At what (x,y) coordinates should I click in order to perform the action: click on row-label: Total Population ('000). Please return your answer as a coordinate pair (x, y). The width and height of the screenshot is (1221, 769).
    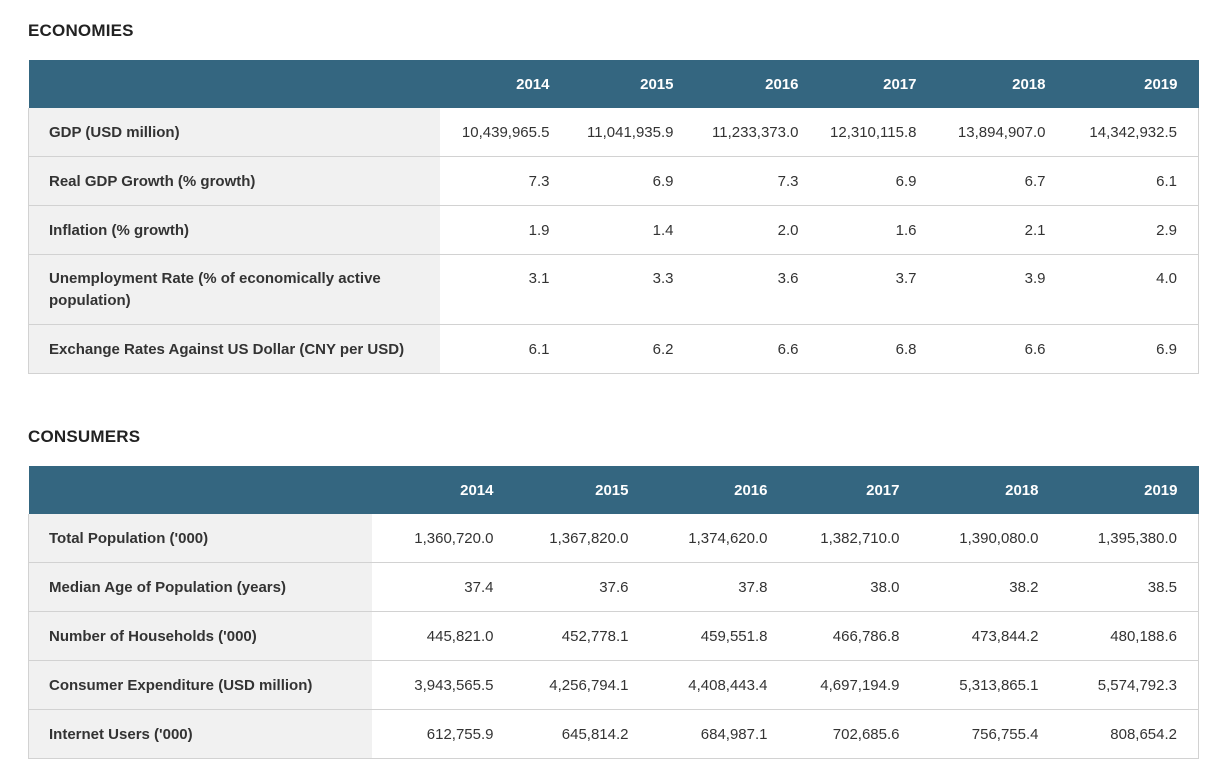
    Looking at the image, I should click on (200, 538).